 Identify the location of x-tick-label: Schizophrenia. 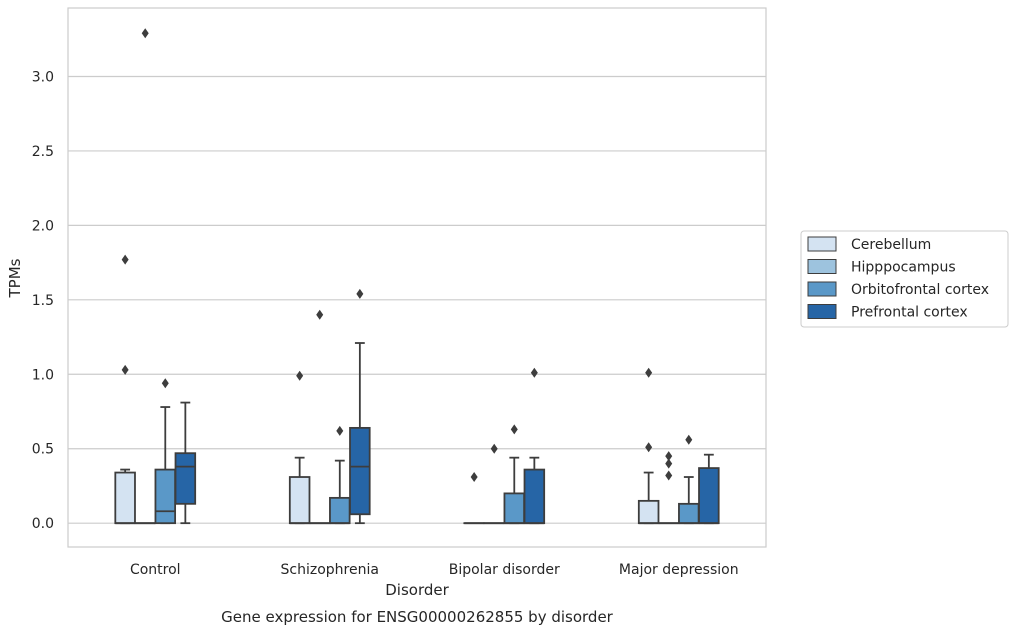
(330, 570).